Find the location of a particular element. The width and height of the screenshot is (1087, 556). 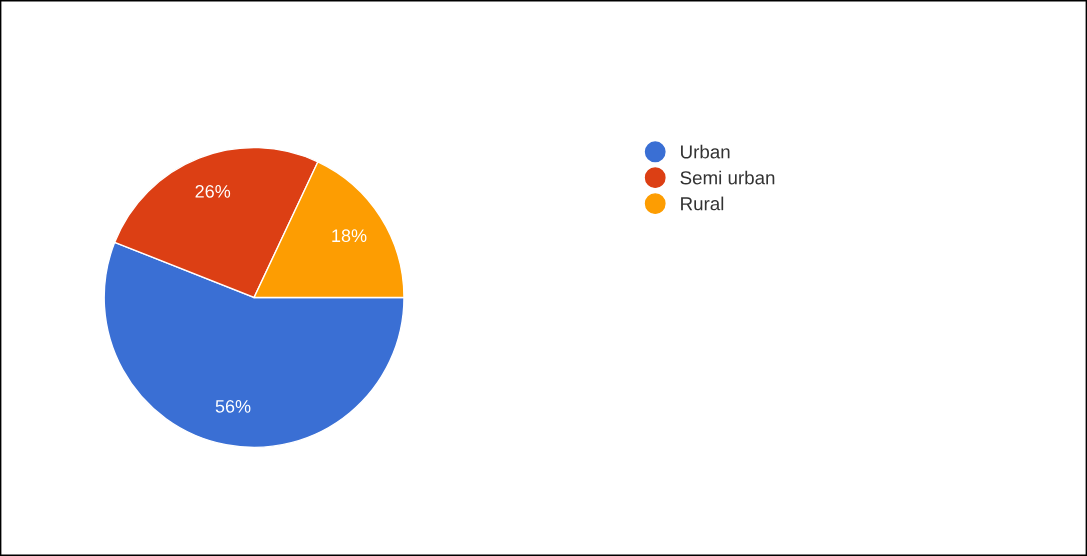

data-label: 18% is located at coordinates (349, 236).